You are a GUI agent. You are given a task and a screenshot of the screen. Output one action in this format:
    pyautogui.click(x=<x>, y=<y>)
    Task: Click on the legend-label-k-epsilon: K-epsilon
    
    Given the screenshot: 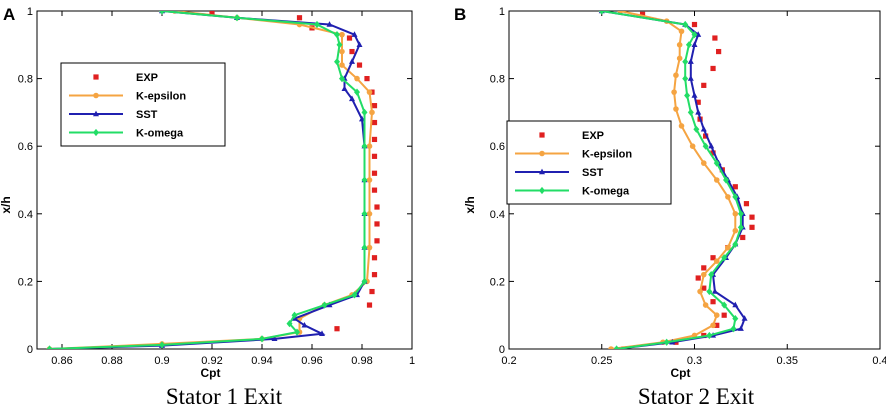 What is the action you would take?
    pyautogui.click(x=607, y=155)
    